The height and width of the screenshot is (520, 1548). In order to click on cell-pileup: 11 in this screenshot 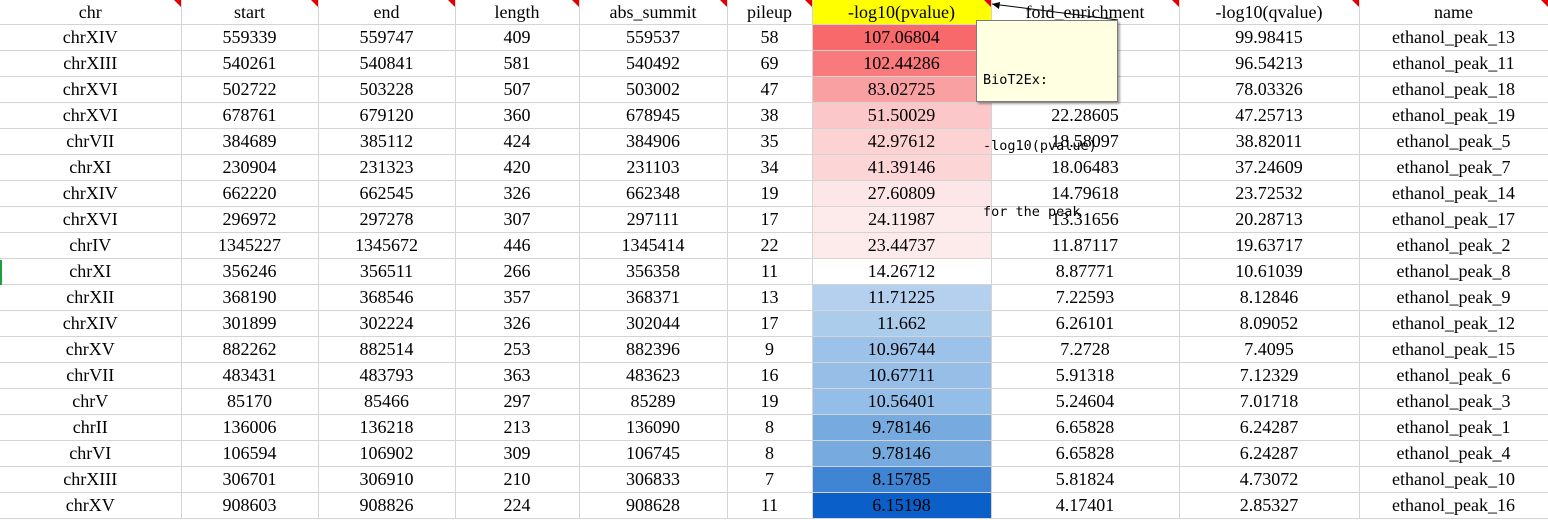, I will do `click(770, 505)`.